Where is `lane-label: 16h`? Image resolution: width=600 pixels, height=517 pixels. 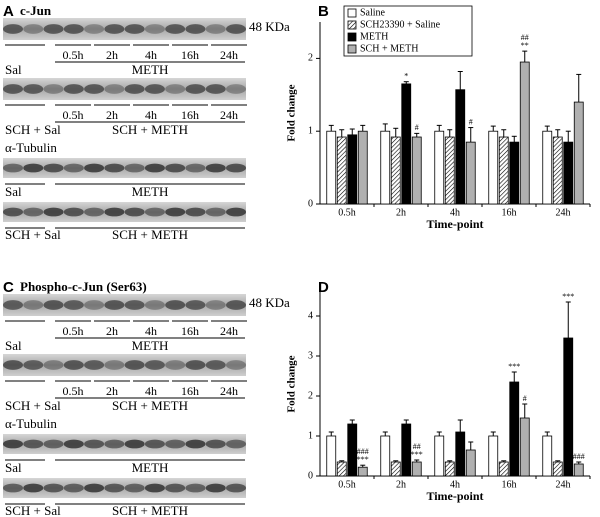 lane-label: 16h is located at coordinates (190, 55).